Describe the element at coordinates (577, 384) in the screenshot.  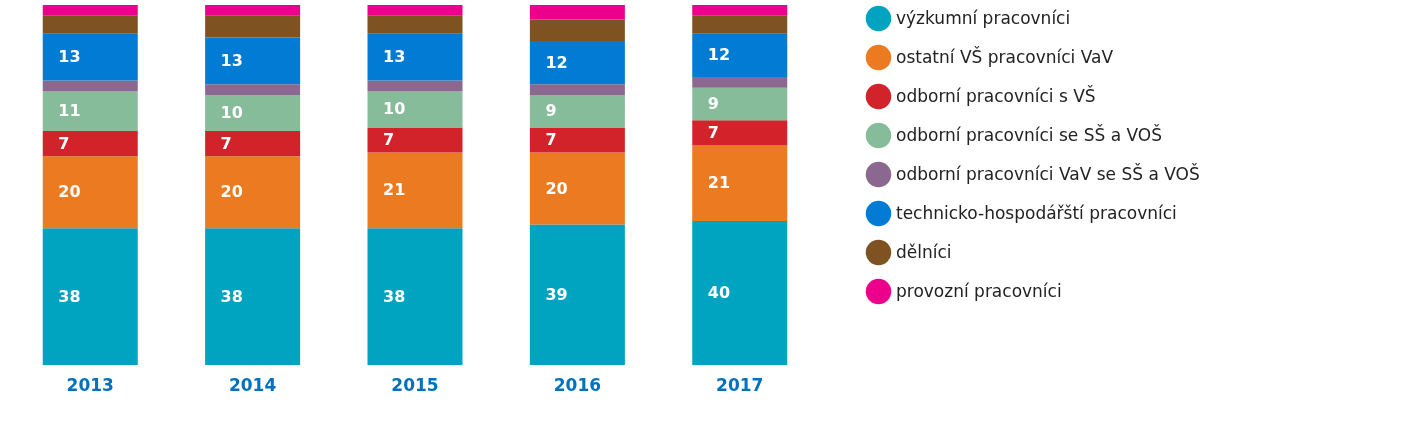
I see `x-tick-label: 2016` at that location.